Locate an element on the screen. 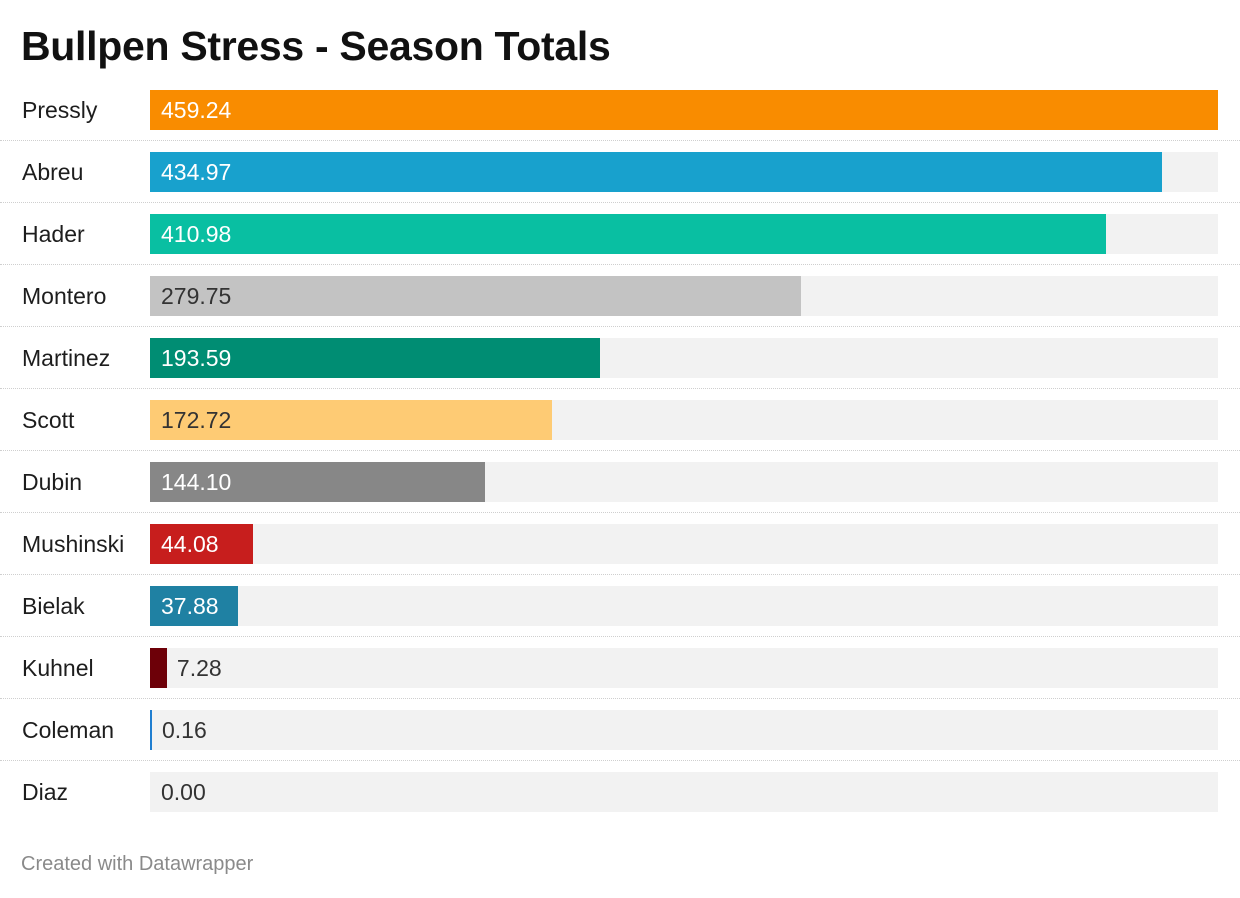 The image size is (1240, 898). bar-row: Montero 279.75 is located at coordinates (620, 296).